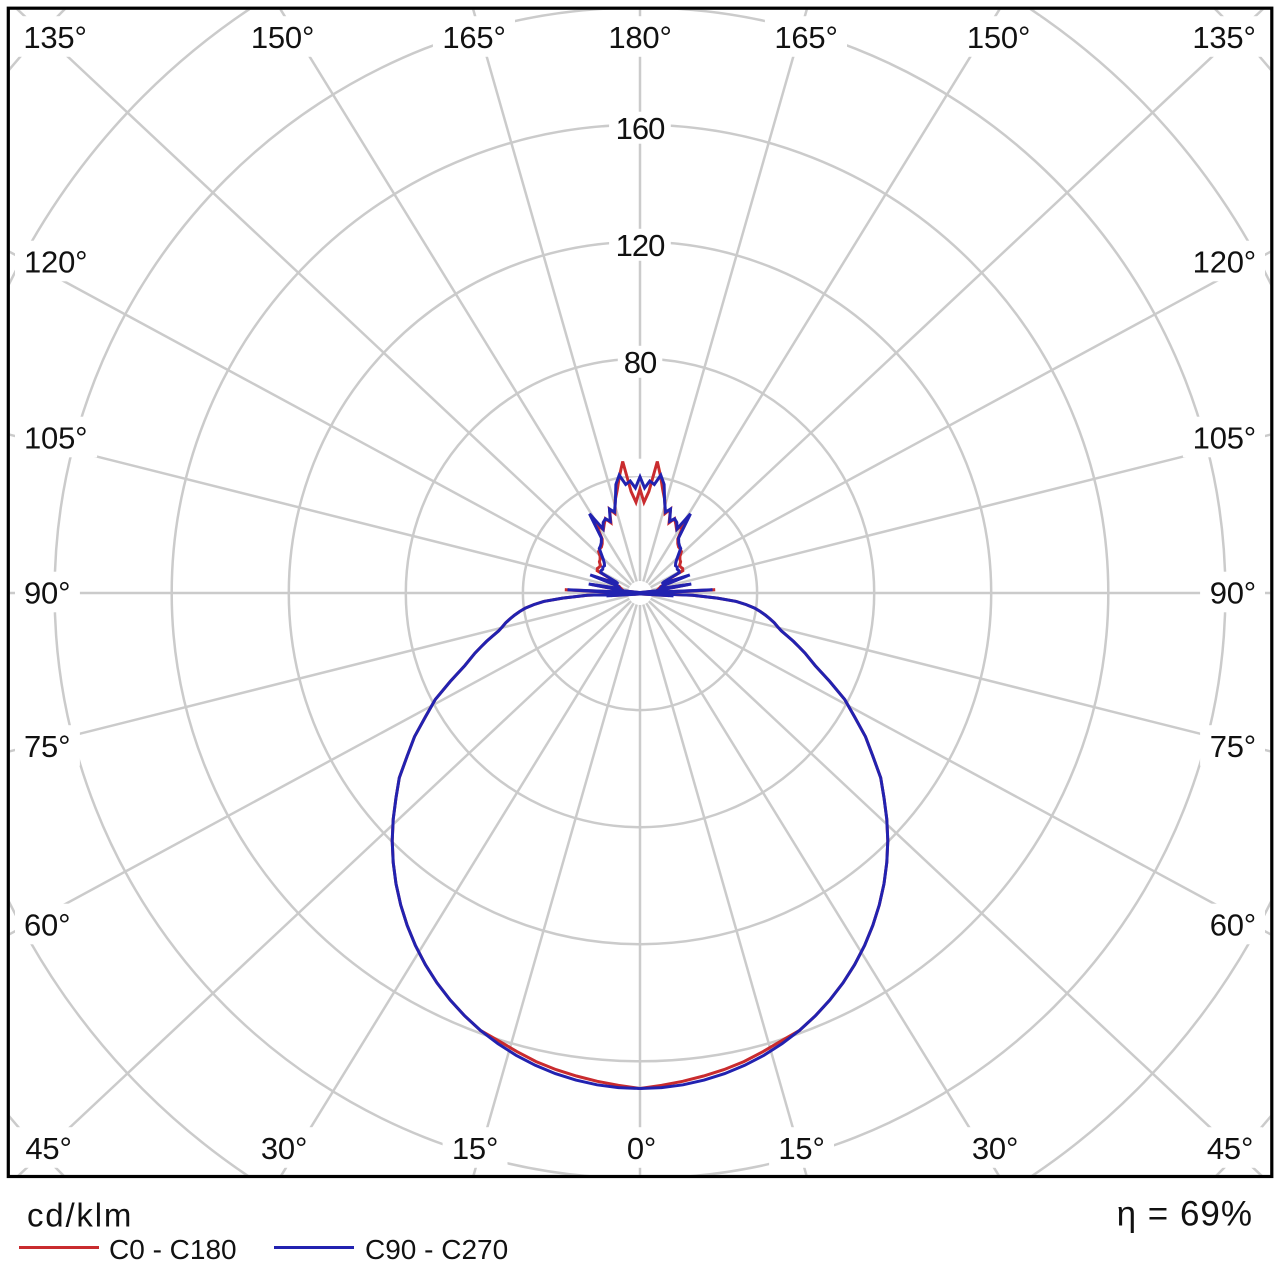 This screenshot has width=1280, height=1280. Describe the element at coordinates (436, 1249) in the screenshot. I see `svg-text: C90 - C270` at that location.